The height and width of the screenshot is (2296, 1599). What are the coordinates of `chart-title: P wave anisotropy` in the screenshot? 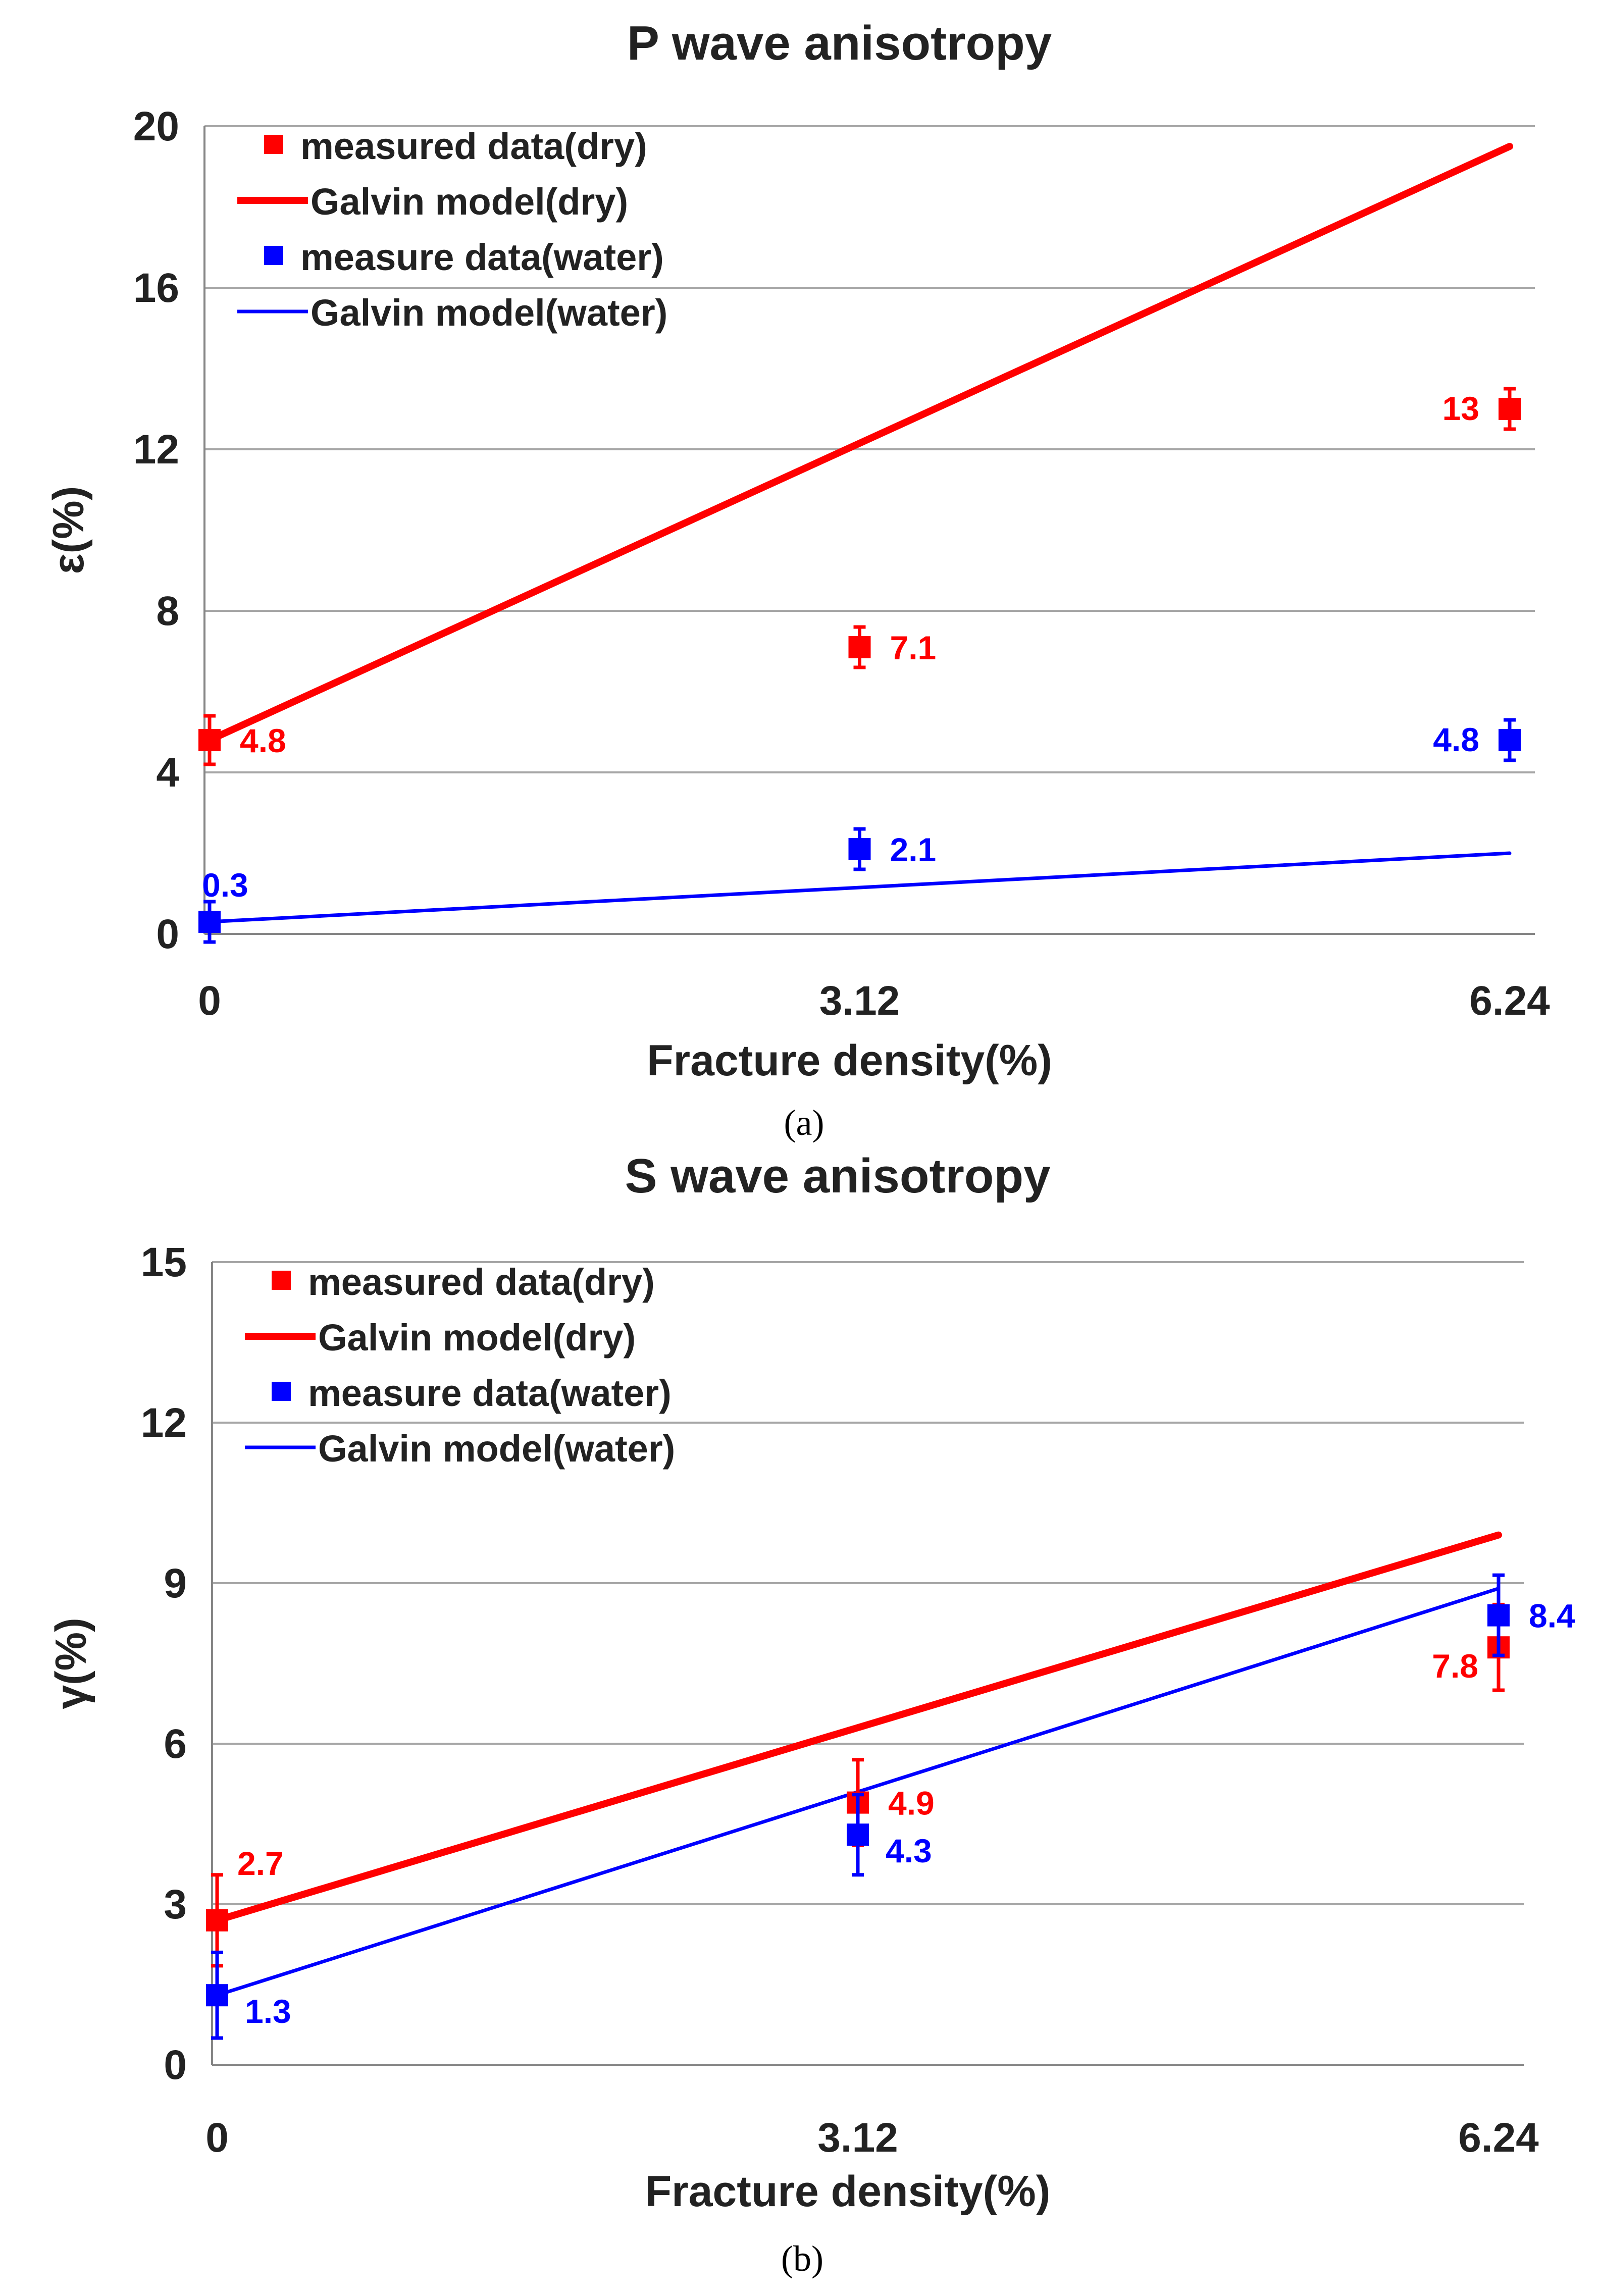 It's located at (839, 43).